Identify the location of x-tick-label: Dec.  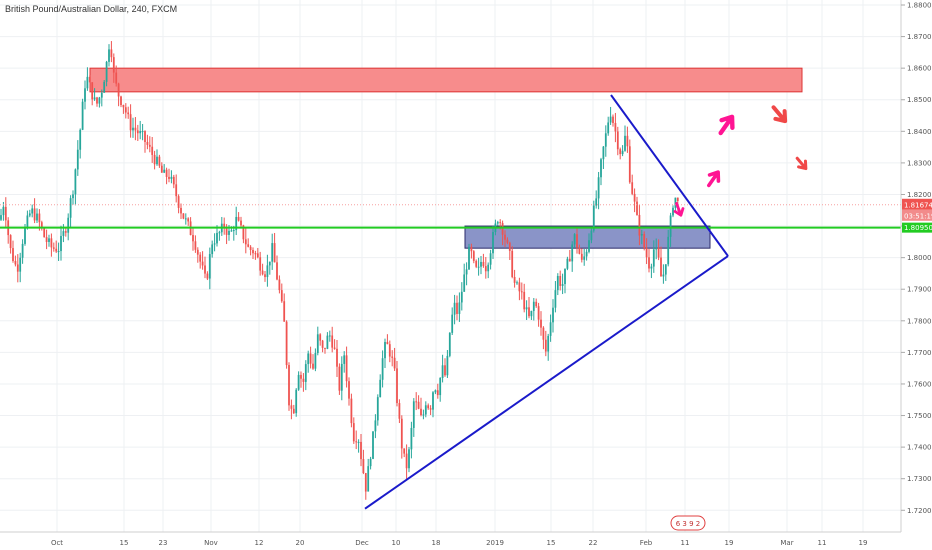
(362, 543).